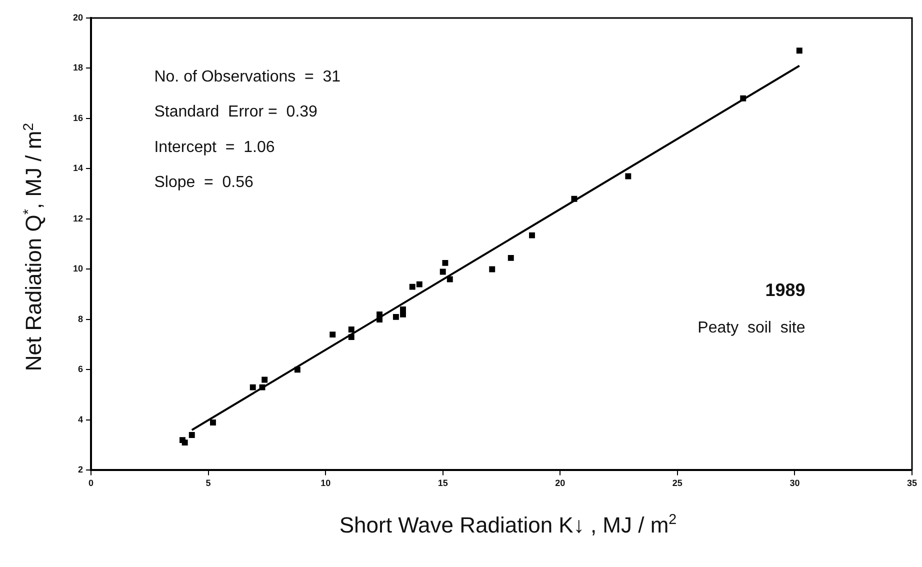  Describe the element at coordinates (247, 77) in the screenshot. I see `annotation: No. of Observations = 31` at that location.